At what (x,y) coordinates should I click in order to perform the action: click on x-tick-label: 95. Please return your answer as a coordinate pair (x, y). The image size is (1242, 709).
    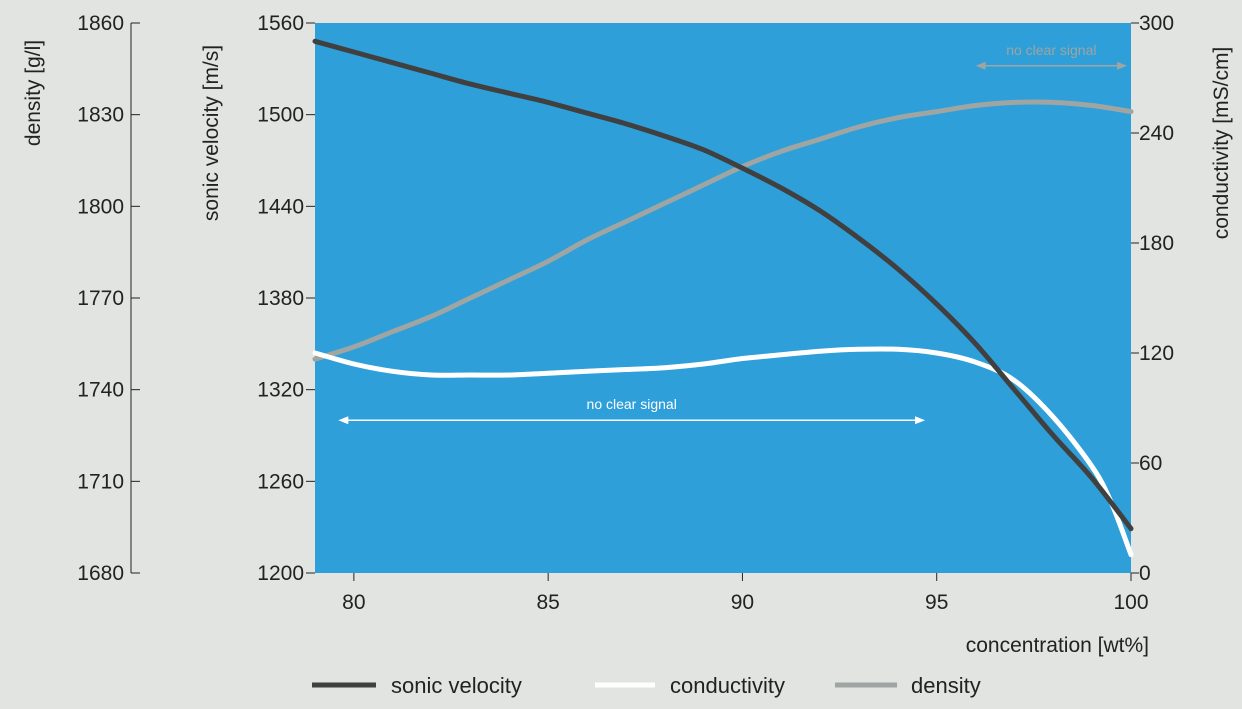
    Looking at the image, I should click on (936, 602).